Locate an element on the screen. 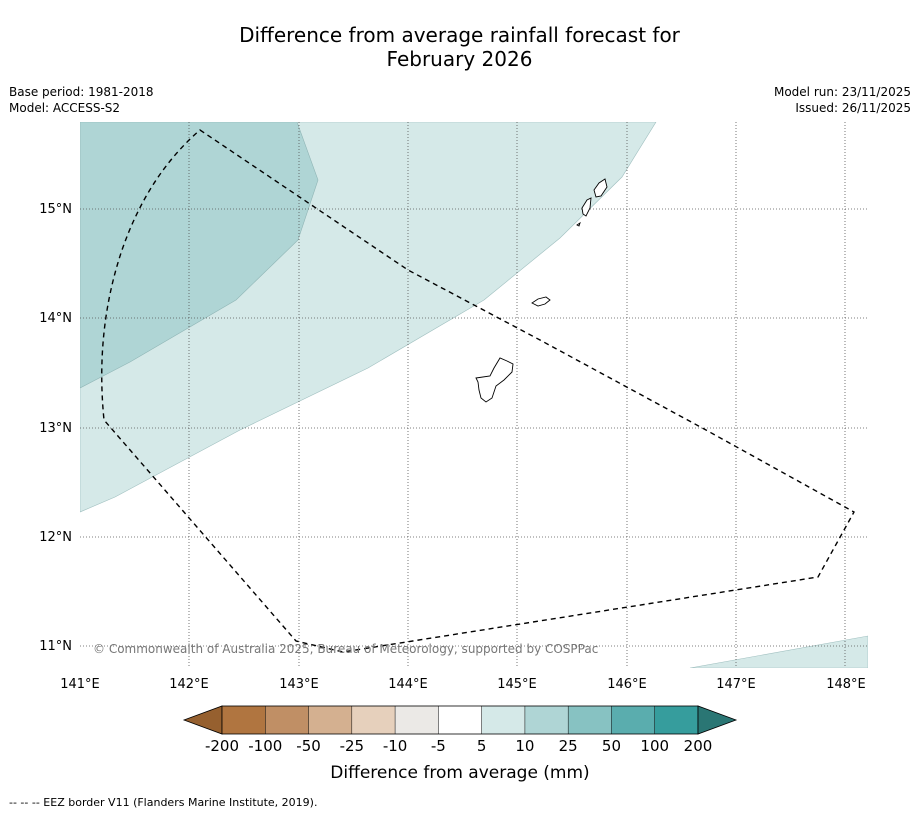  colorbar-tick-label: -10 is located at coordinates (395, 746).